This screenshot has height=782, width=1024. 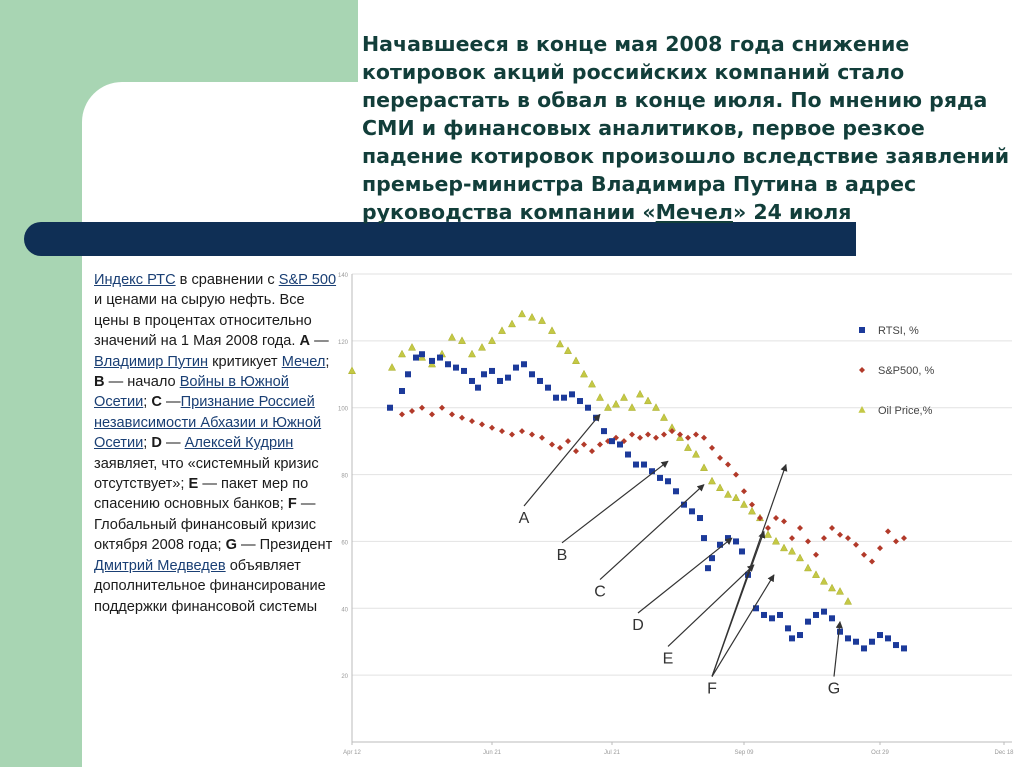 What do you see at coordinates (201, 494) in the screenshot?
I see `caption-text: — пакет мер по спасению основных банков;` at bounding box center [201, 494].